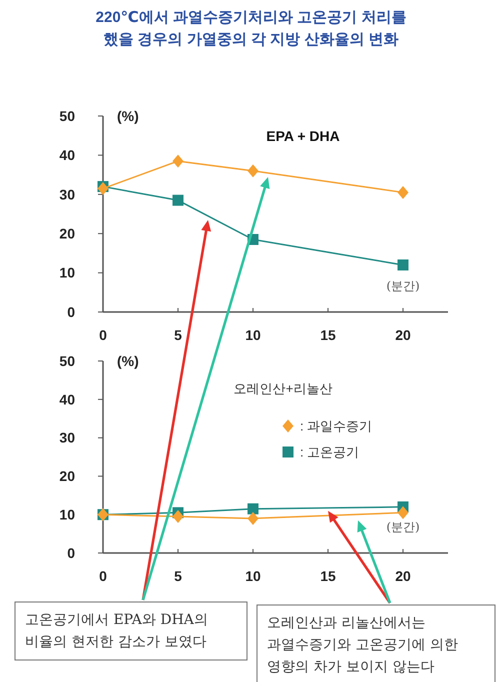 The image size is (502, 682). Describe the element at coordinates (303, 136) in the screenshot. I see `text: EPA + DHA` at that location.